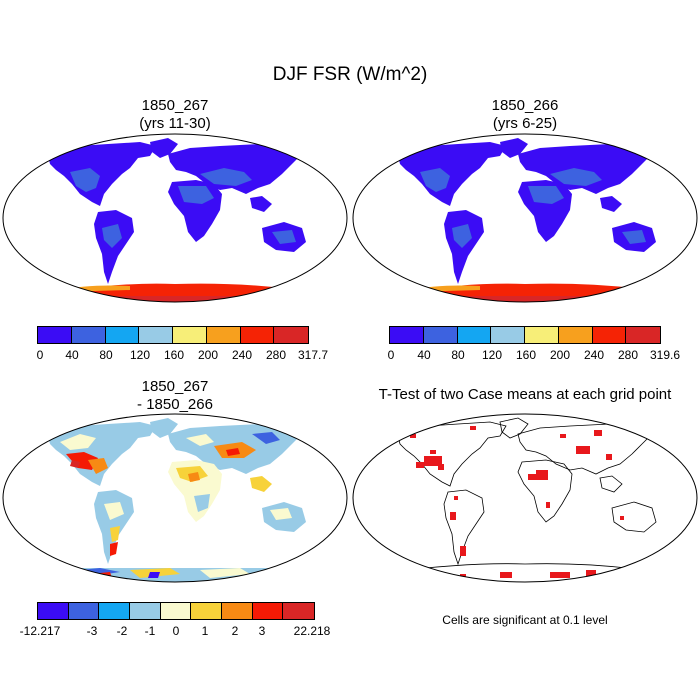  Describe the element at coordinates (175, 123) in the screenshot. I see `panel-title-line2: (yrs 11-30)` at that location.